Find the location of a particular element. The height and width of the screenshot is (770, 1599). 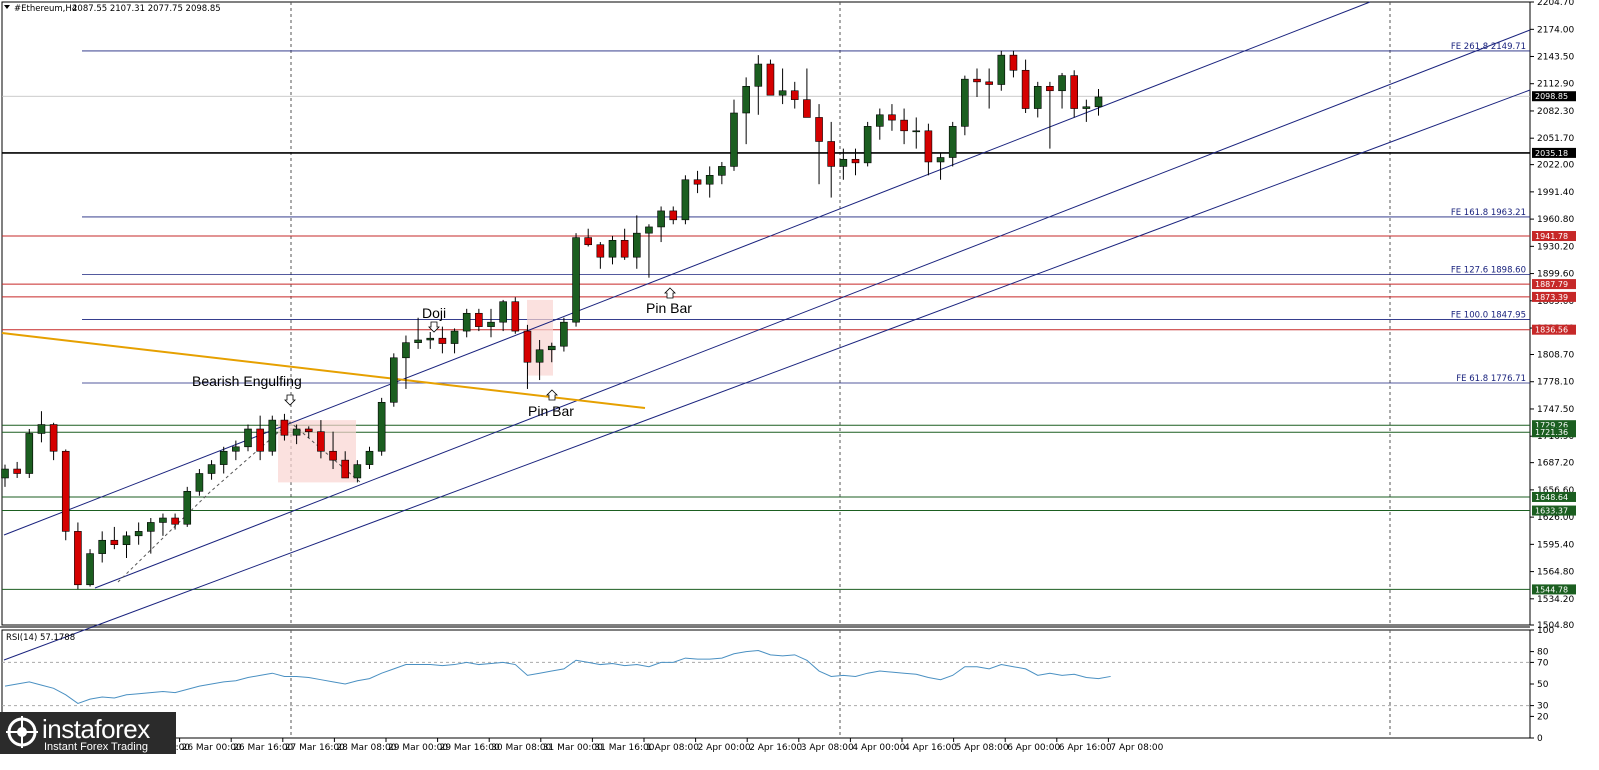

time-tick-label: 6 Apr 16:00 is located at coordinates (1085, 748).